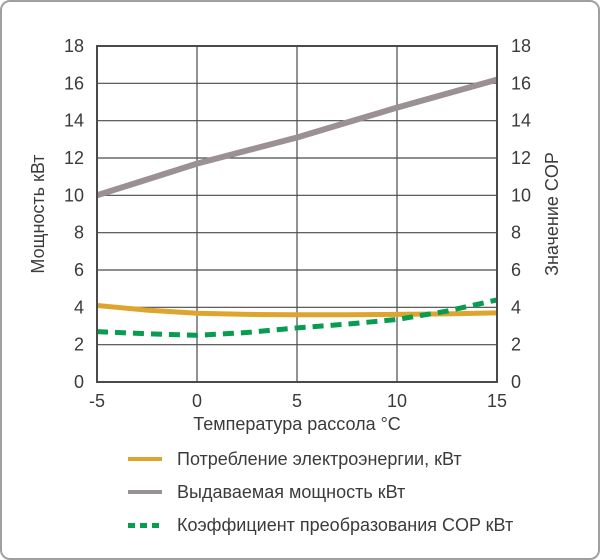  I want to click on y-tick-right: 16, so click(521, 83).